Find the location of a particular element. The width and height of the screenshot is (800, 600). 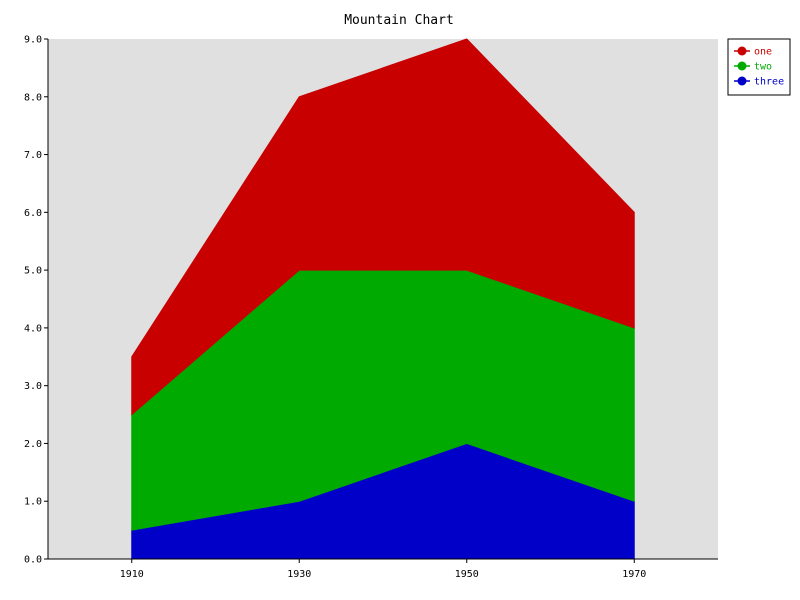

chart-title: Mountain Chart is located at coordinates (399, 20).